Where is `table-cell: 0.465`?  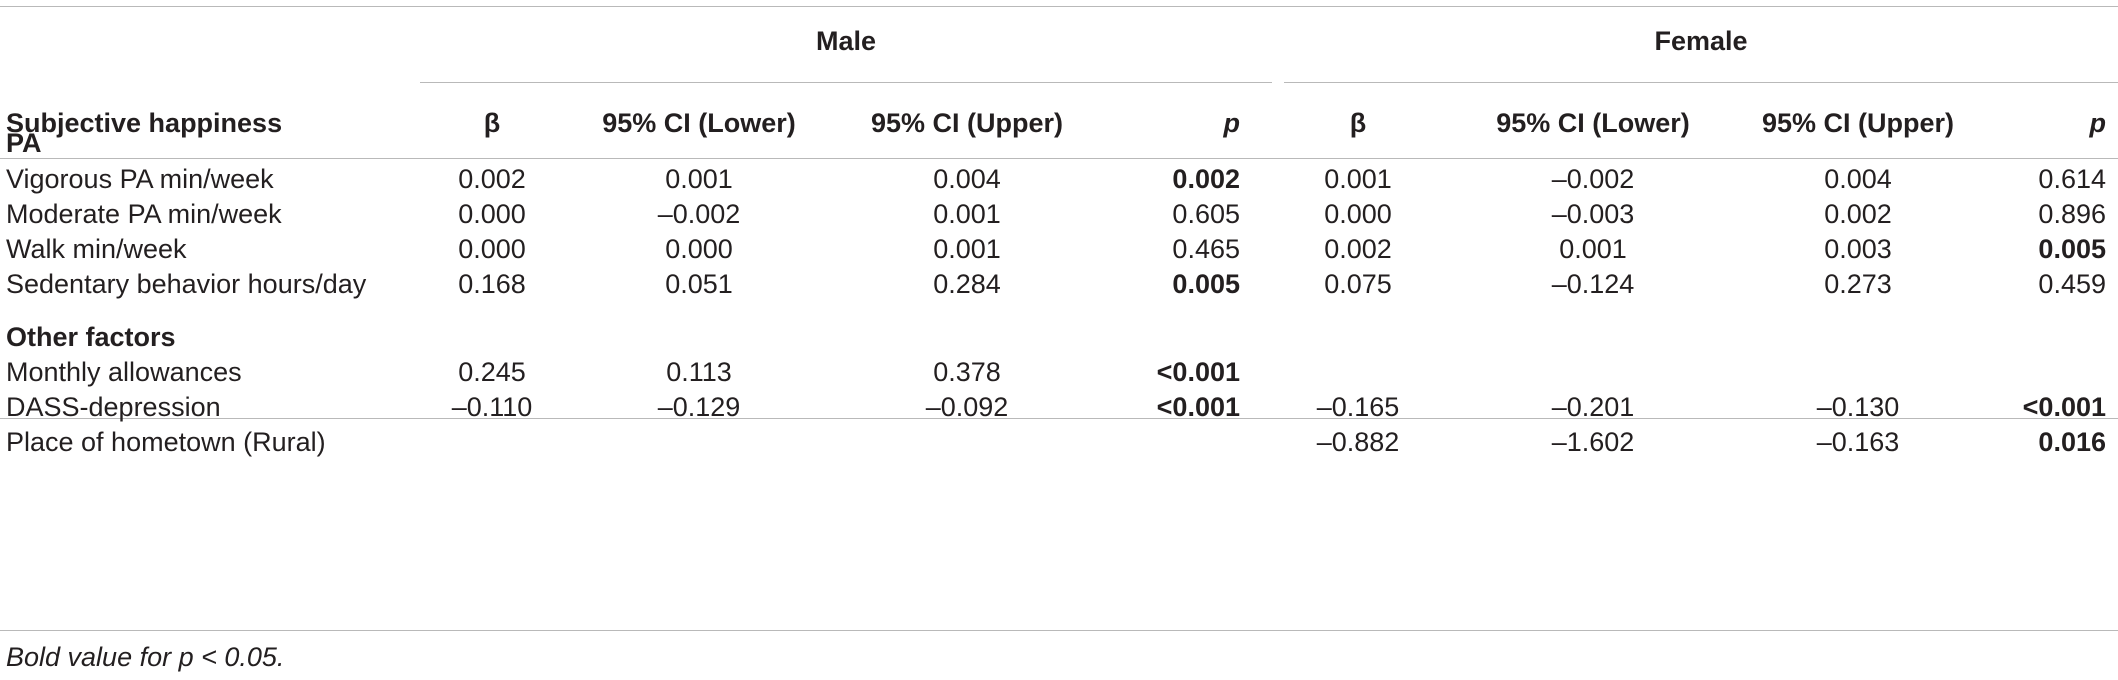
table-cell: 0.465 is located at coordinates (1206, 249).